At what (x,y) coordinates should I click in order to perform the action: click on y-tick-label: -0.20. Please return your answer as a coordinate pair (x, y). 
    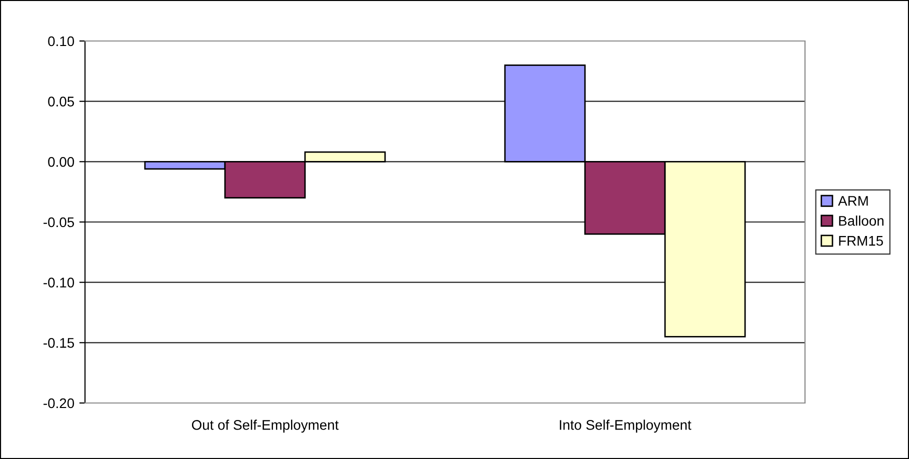
    Looking at the image, I should click on (59, 403).